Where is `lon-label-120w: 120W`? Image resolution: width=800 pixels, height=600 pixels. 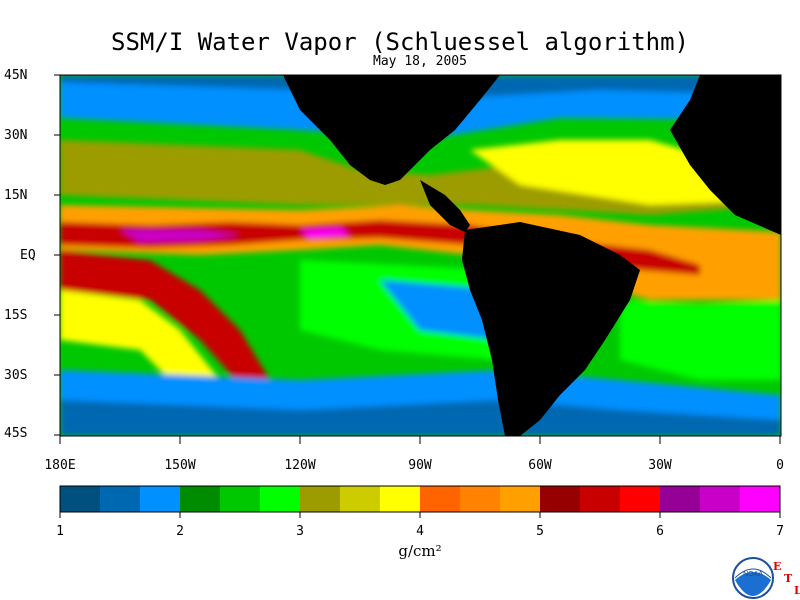 lon-label-120w: 120W is located at coordinates (300, 465).